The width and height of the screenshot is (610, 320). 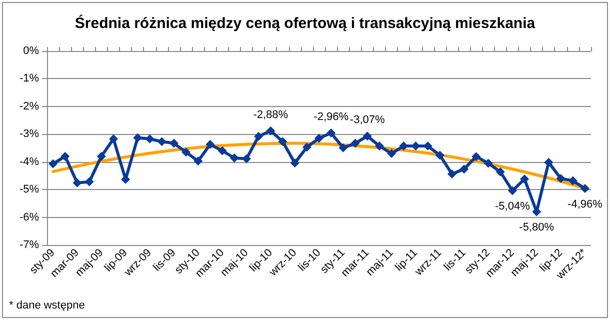 I want to click on y-tick-label: -2%, so click(x=29, y=106).